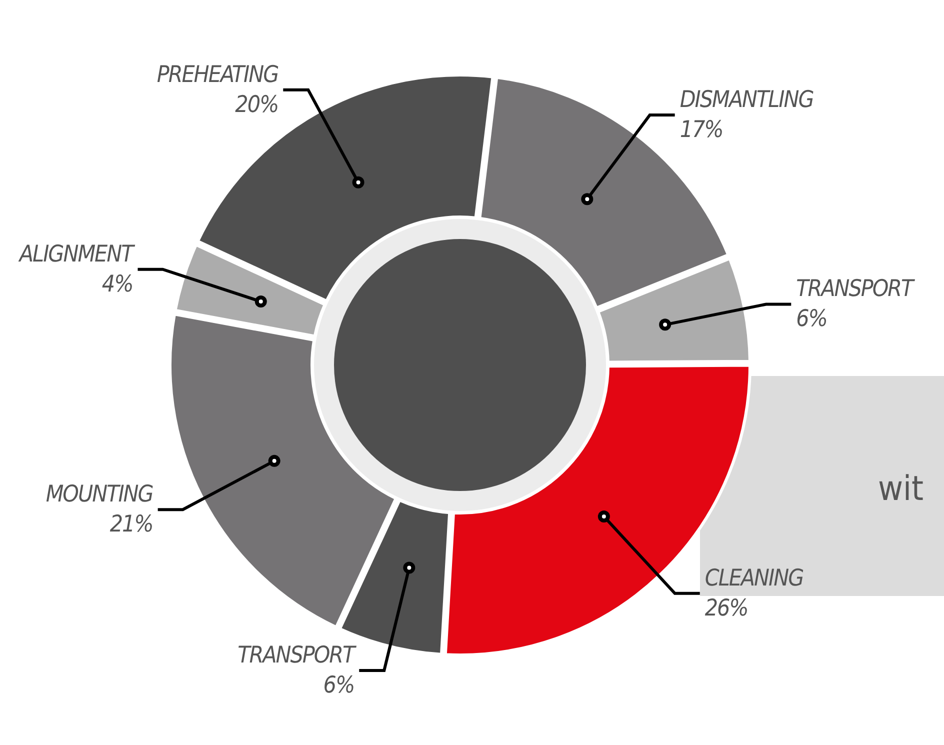 This screenshot has height=745, width=944. I want to click on slice-label: CLEANING, so click(754, 578).